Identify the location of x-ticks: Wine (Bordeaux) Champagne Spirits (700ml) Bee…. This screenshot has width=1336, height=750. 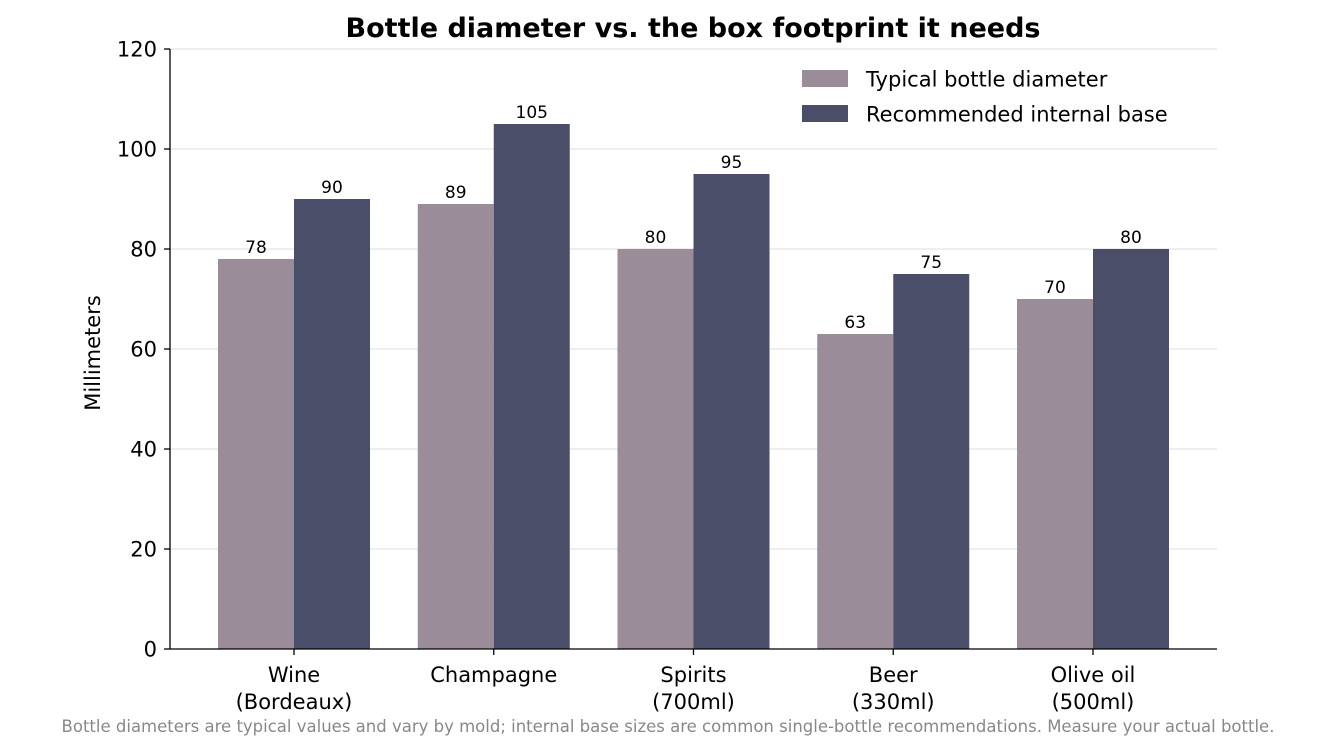
(686, 681).